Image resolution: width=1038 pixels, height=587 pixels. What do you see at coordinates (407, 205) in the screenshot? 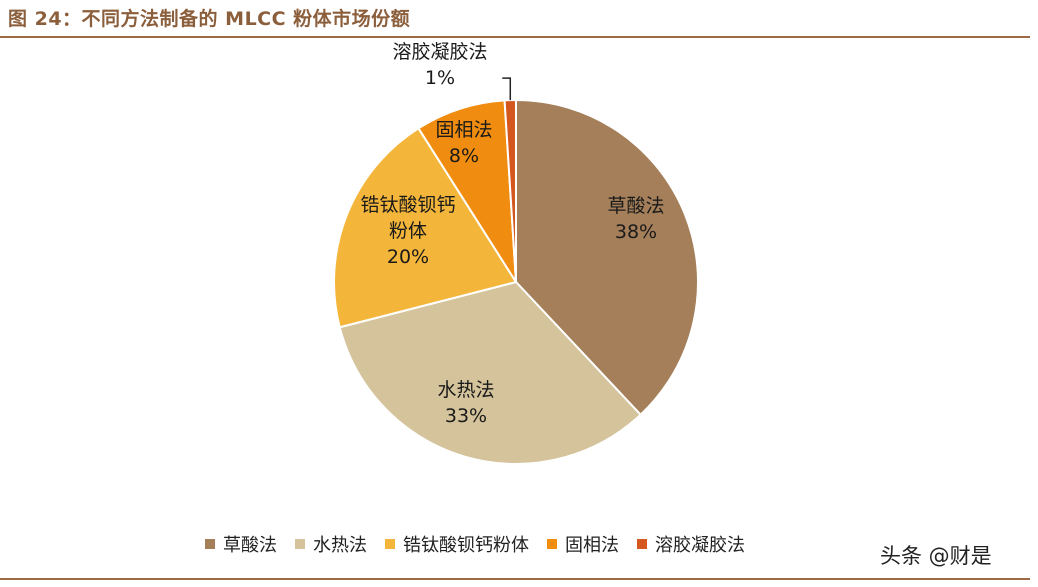
I see `slice-label-3-line-1: 锆钛酸钡钙` at bounding box center [407, 205].